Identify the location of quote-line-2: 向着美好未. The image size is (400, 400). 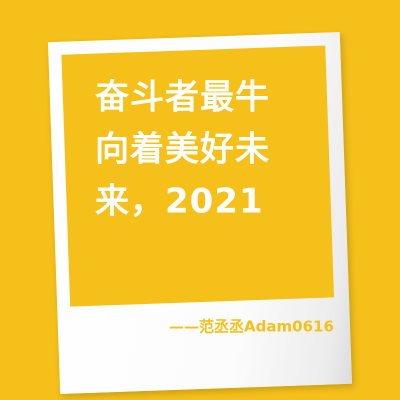
(183, 149).